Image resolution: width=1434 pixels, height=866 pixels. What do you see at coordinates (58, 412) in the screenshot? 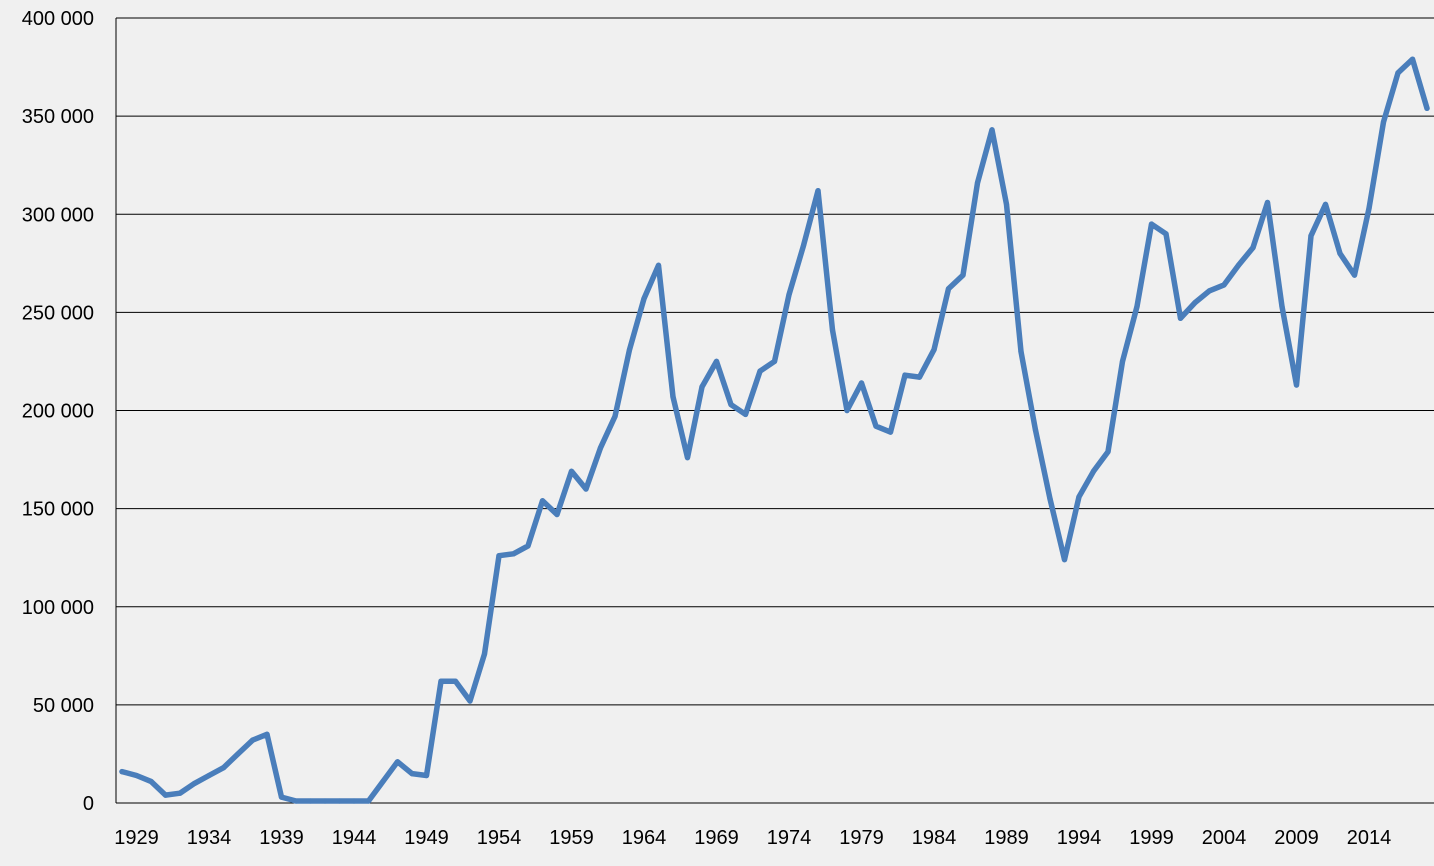
I see `y-tick-label: 200 000` at bounding box center [58, 412].